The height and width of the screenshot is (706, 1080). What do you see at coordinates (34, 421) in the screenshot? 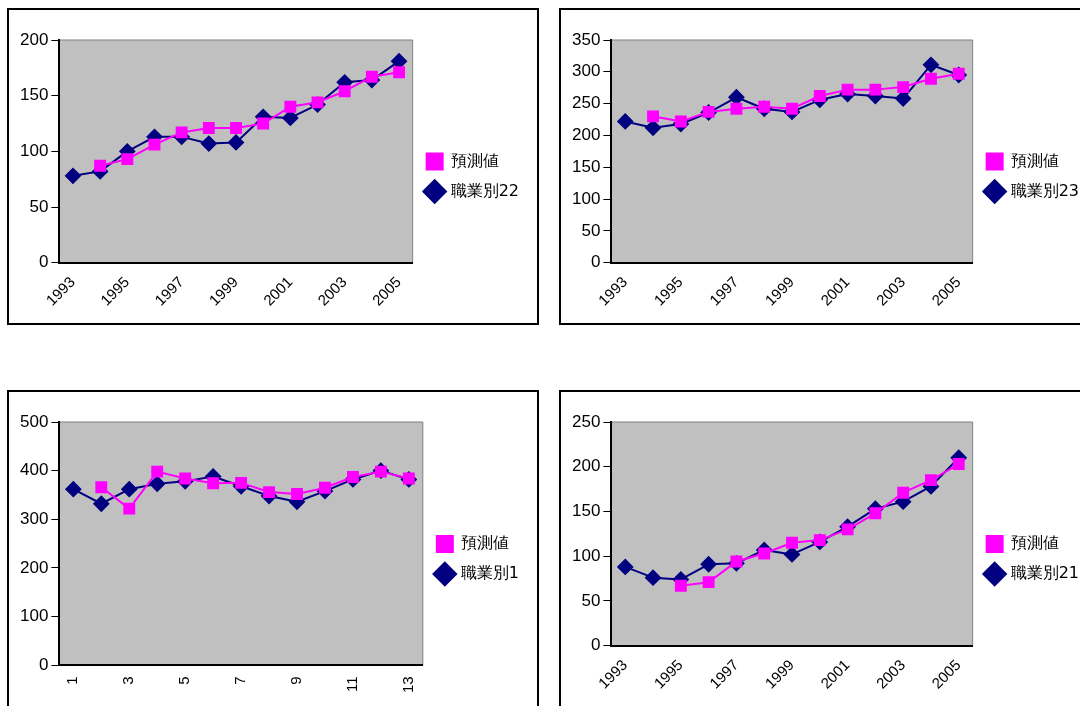
I see `y-tick-label: 500` at bounding box center [34, 421].